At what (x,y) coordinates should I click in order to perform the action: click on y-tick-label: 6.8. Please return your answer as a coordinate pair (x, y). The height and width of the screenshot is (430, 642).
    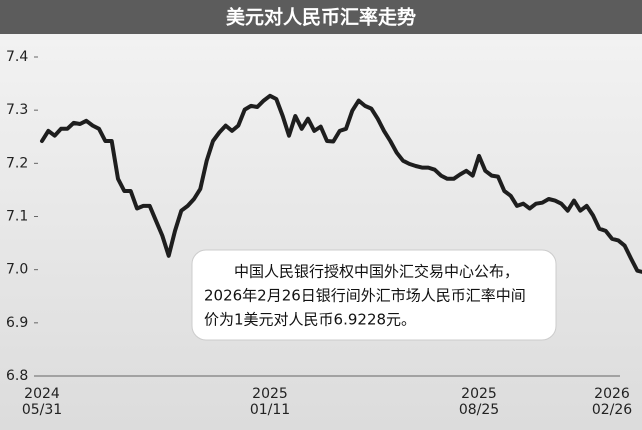
    Looking at the image, I should click on (17, 376).